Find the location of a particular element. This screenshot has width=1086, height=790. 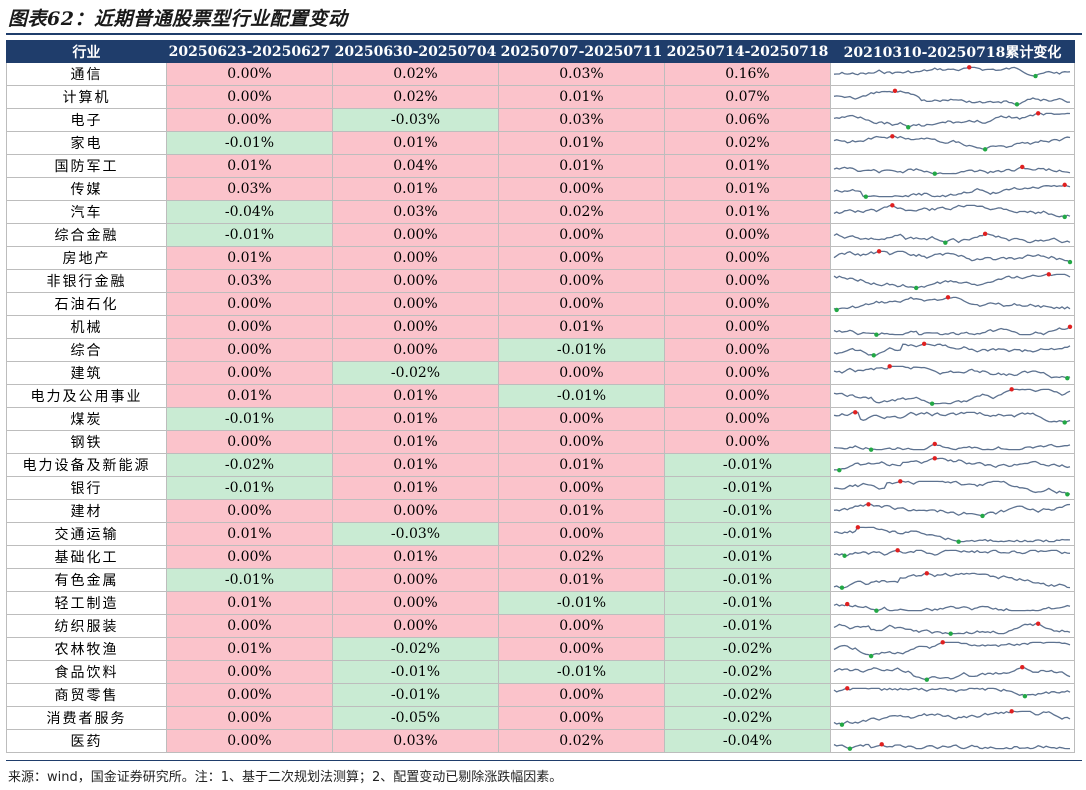

industry-name: 建材 is located at coordinates (86, 511).